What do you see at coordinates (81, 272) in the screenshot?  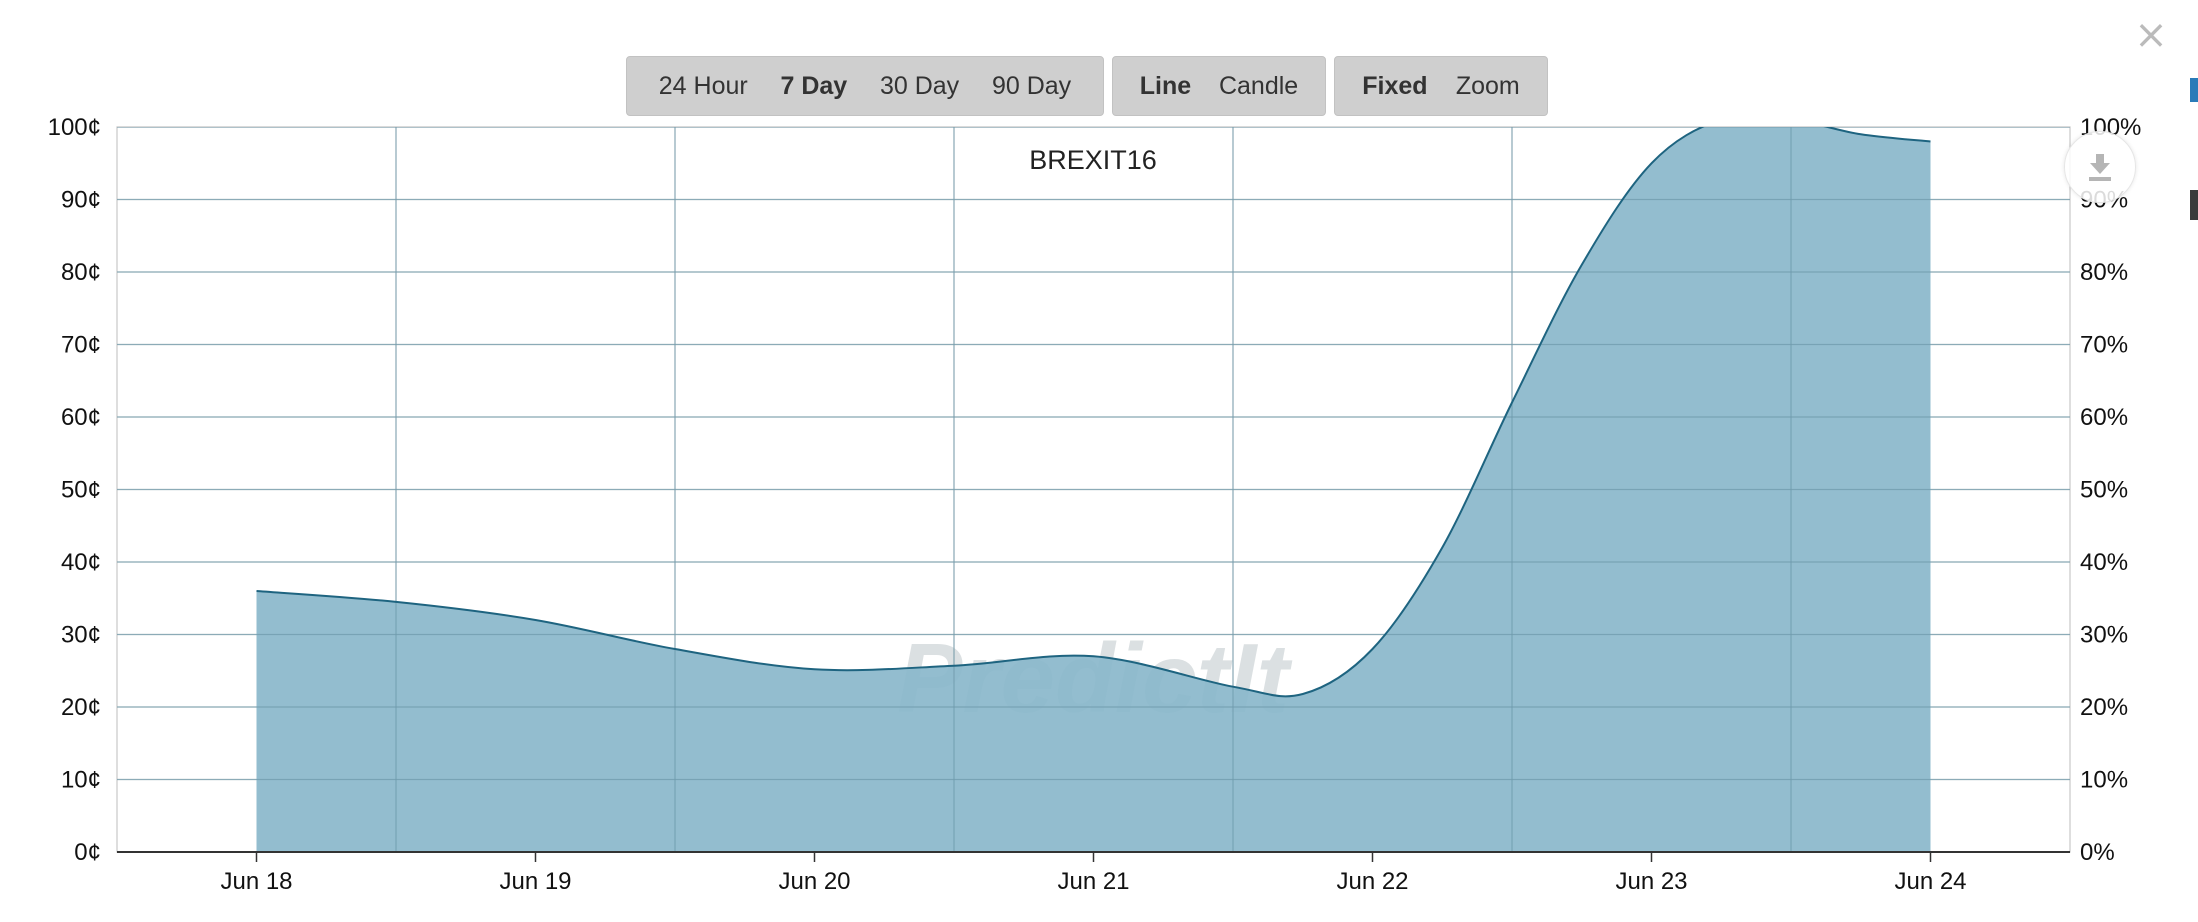 I see `y-left-tick-label: 80¢` at bounding box center [81, 272].